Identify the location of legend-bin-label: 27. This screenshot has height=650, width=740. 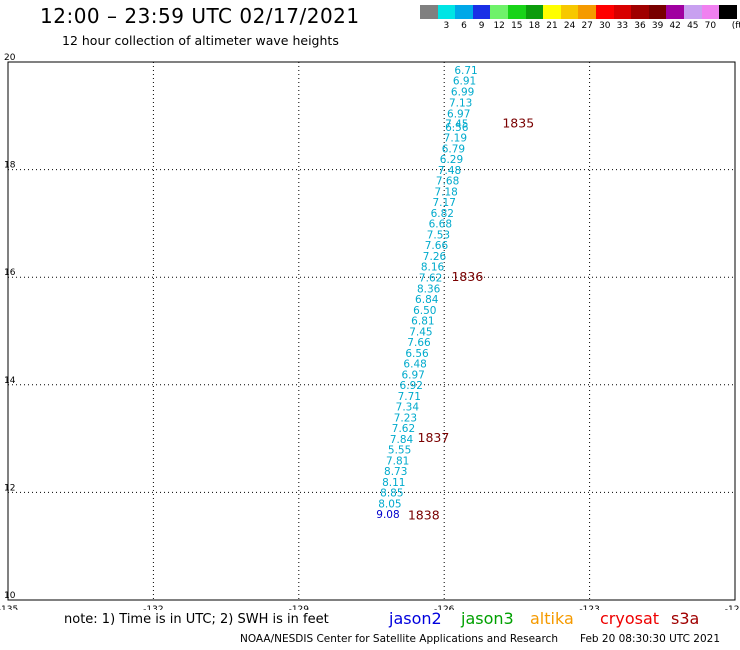
(587, 26).